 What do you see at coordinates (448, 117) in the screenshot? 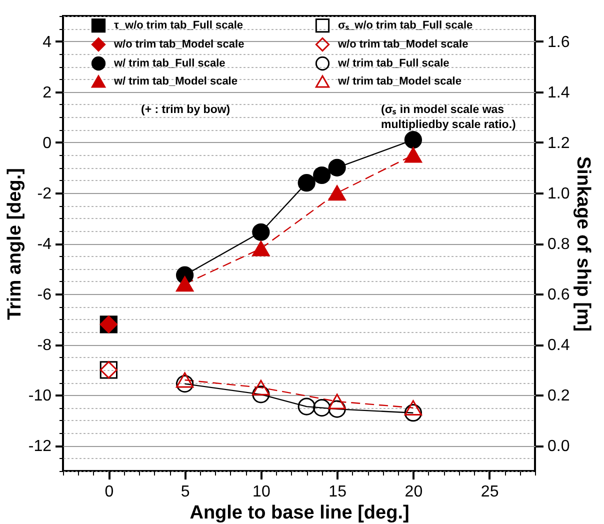
I see `annotation: (σₛ in model scale was multipliedby scale ratio.)` at bounding box center [448, 117].